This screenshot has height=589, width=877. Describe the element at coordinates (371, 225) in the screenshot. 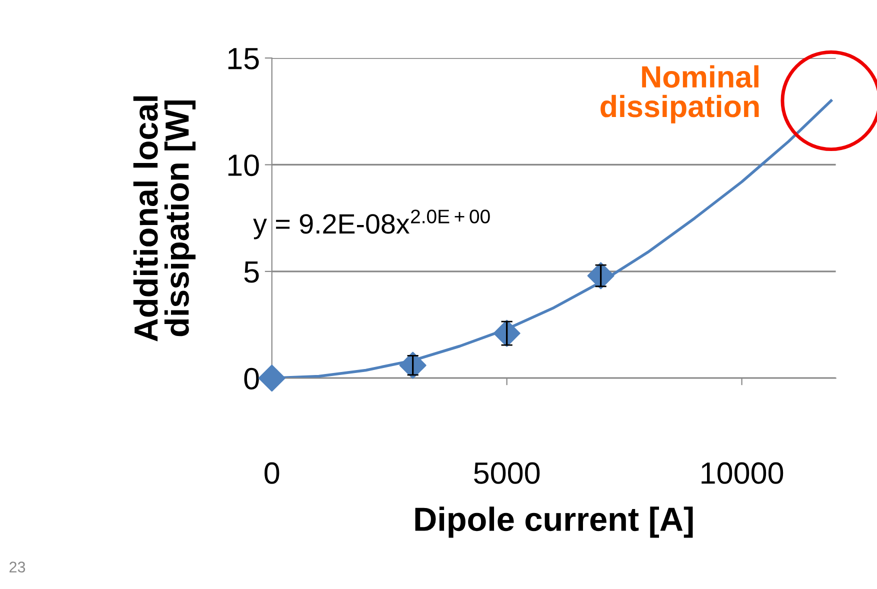

I see `annotation: y = 9.2E-08x$^{2.0E+00}$` at that location.